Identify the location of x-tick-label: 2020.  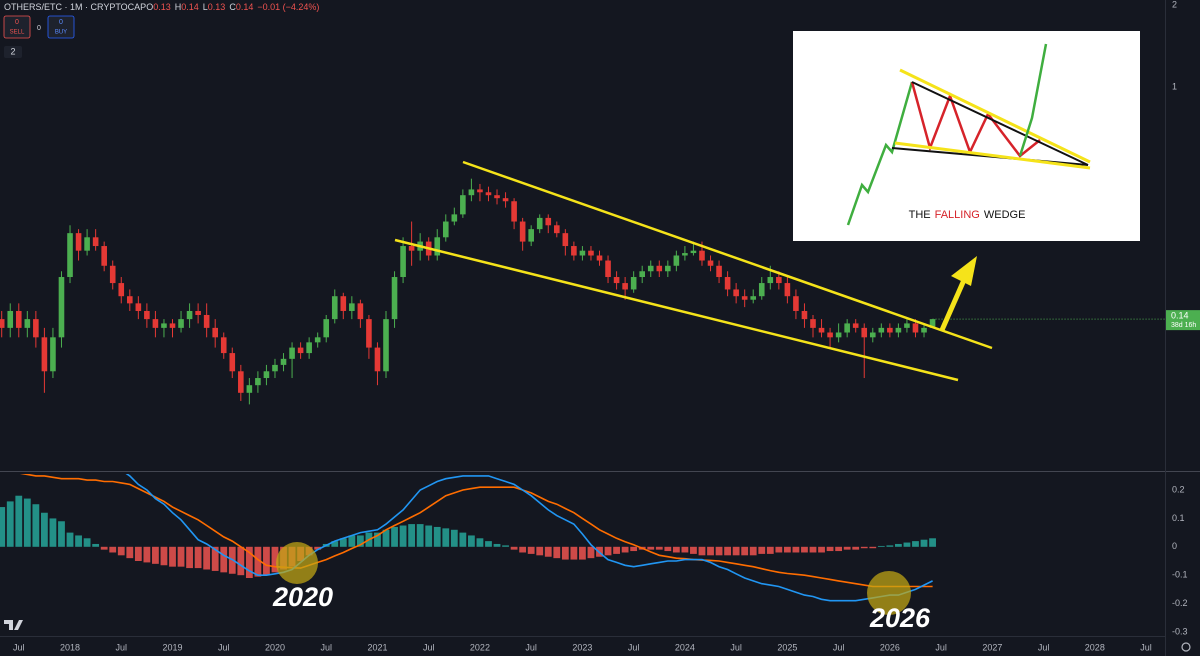
(275, 647).